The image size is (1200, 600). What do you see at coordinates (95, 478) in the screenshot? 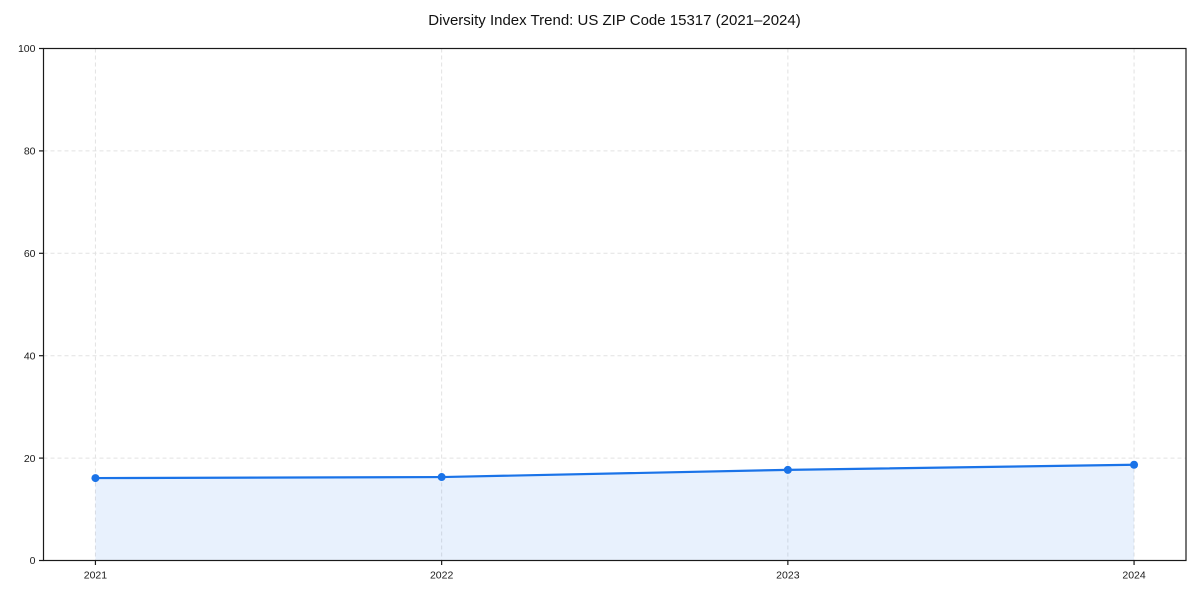
I see `data-point-2021` at bounding box center [95, 478].